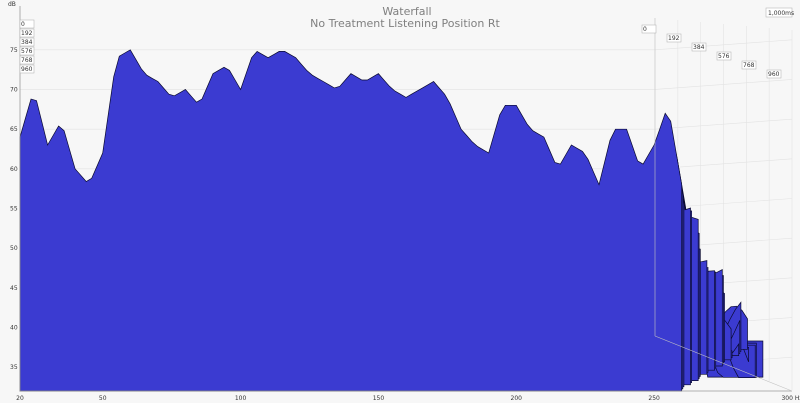  What do you see at coordinates (645, 29) in the screenshot?
I see `z-tick-label-right: 0` at bounding box center [645, 29].